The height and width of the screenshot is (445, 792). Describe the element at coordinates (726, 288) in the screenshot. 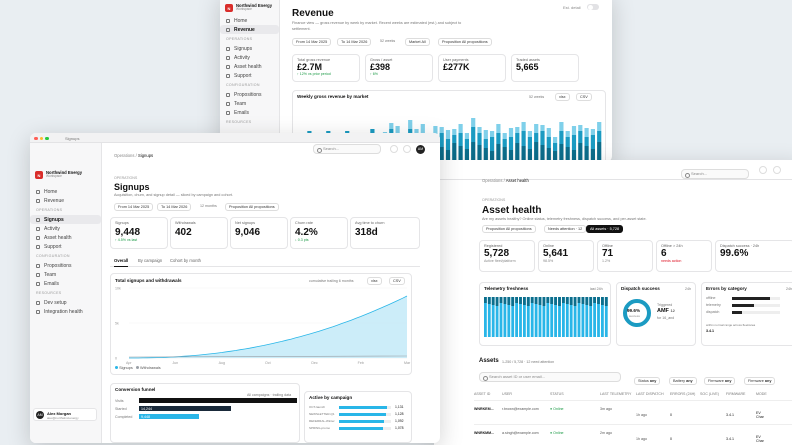

I see `errors-title: Errors by category` at that location.